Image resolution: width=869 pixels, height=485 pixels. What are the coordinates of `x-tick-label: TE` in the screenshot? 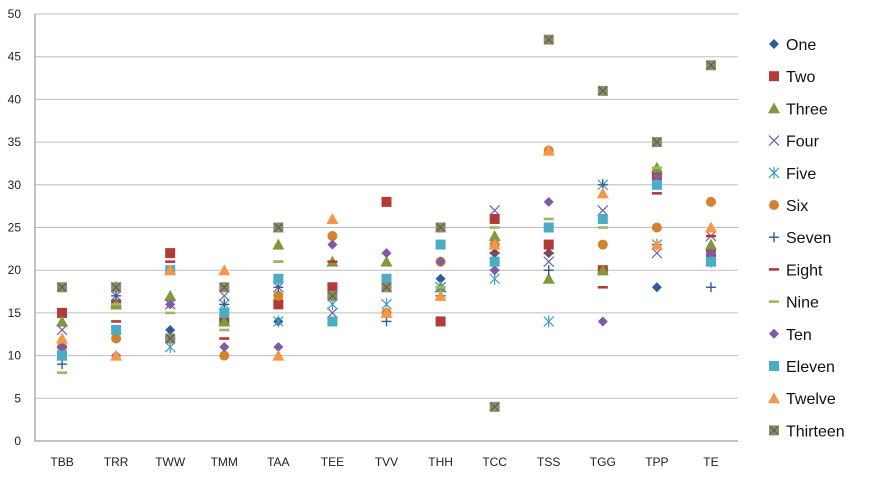 It's located at (710, 462).